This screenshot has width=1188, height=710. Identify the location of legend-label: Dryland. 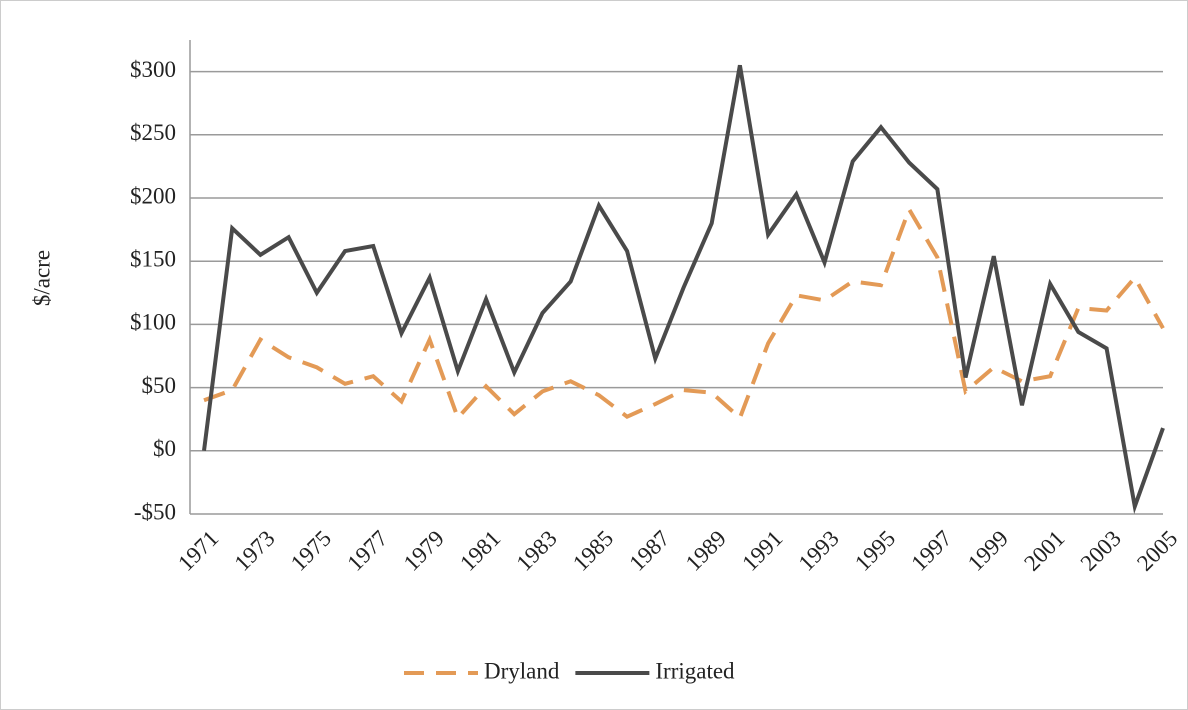
(522, 670).